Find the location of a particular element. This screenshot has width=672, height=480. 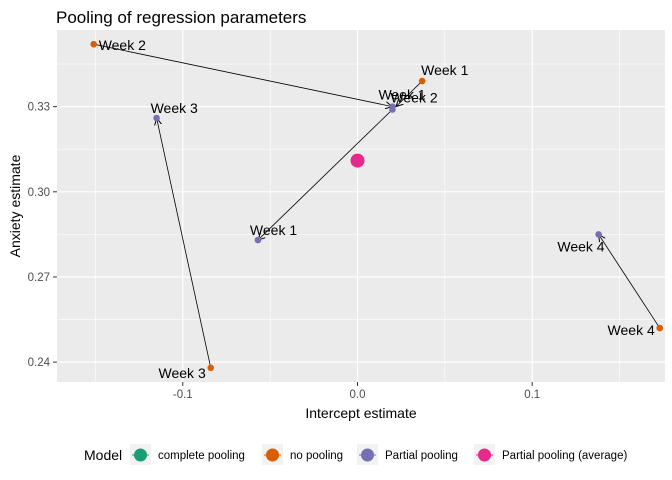

y-tick-label: 0.30 is located at coordinates (39, 193).